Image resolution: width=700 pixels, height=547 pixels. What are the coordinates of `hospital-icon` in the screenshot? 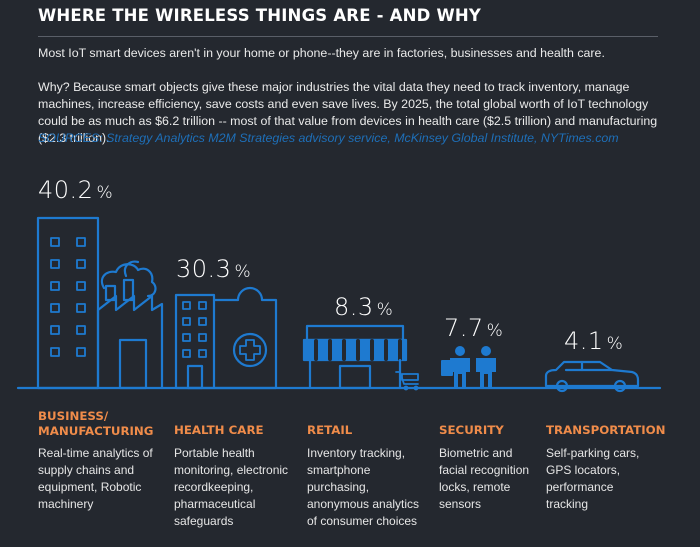 It's located at (226, 338).